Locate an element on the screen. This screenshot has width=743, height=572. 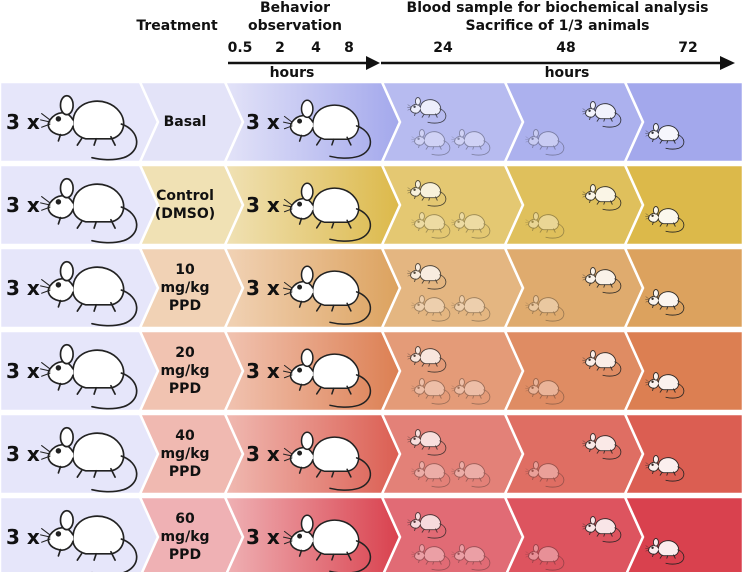
tick-72: 72 is located at coordinates (688, 48).